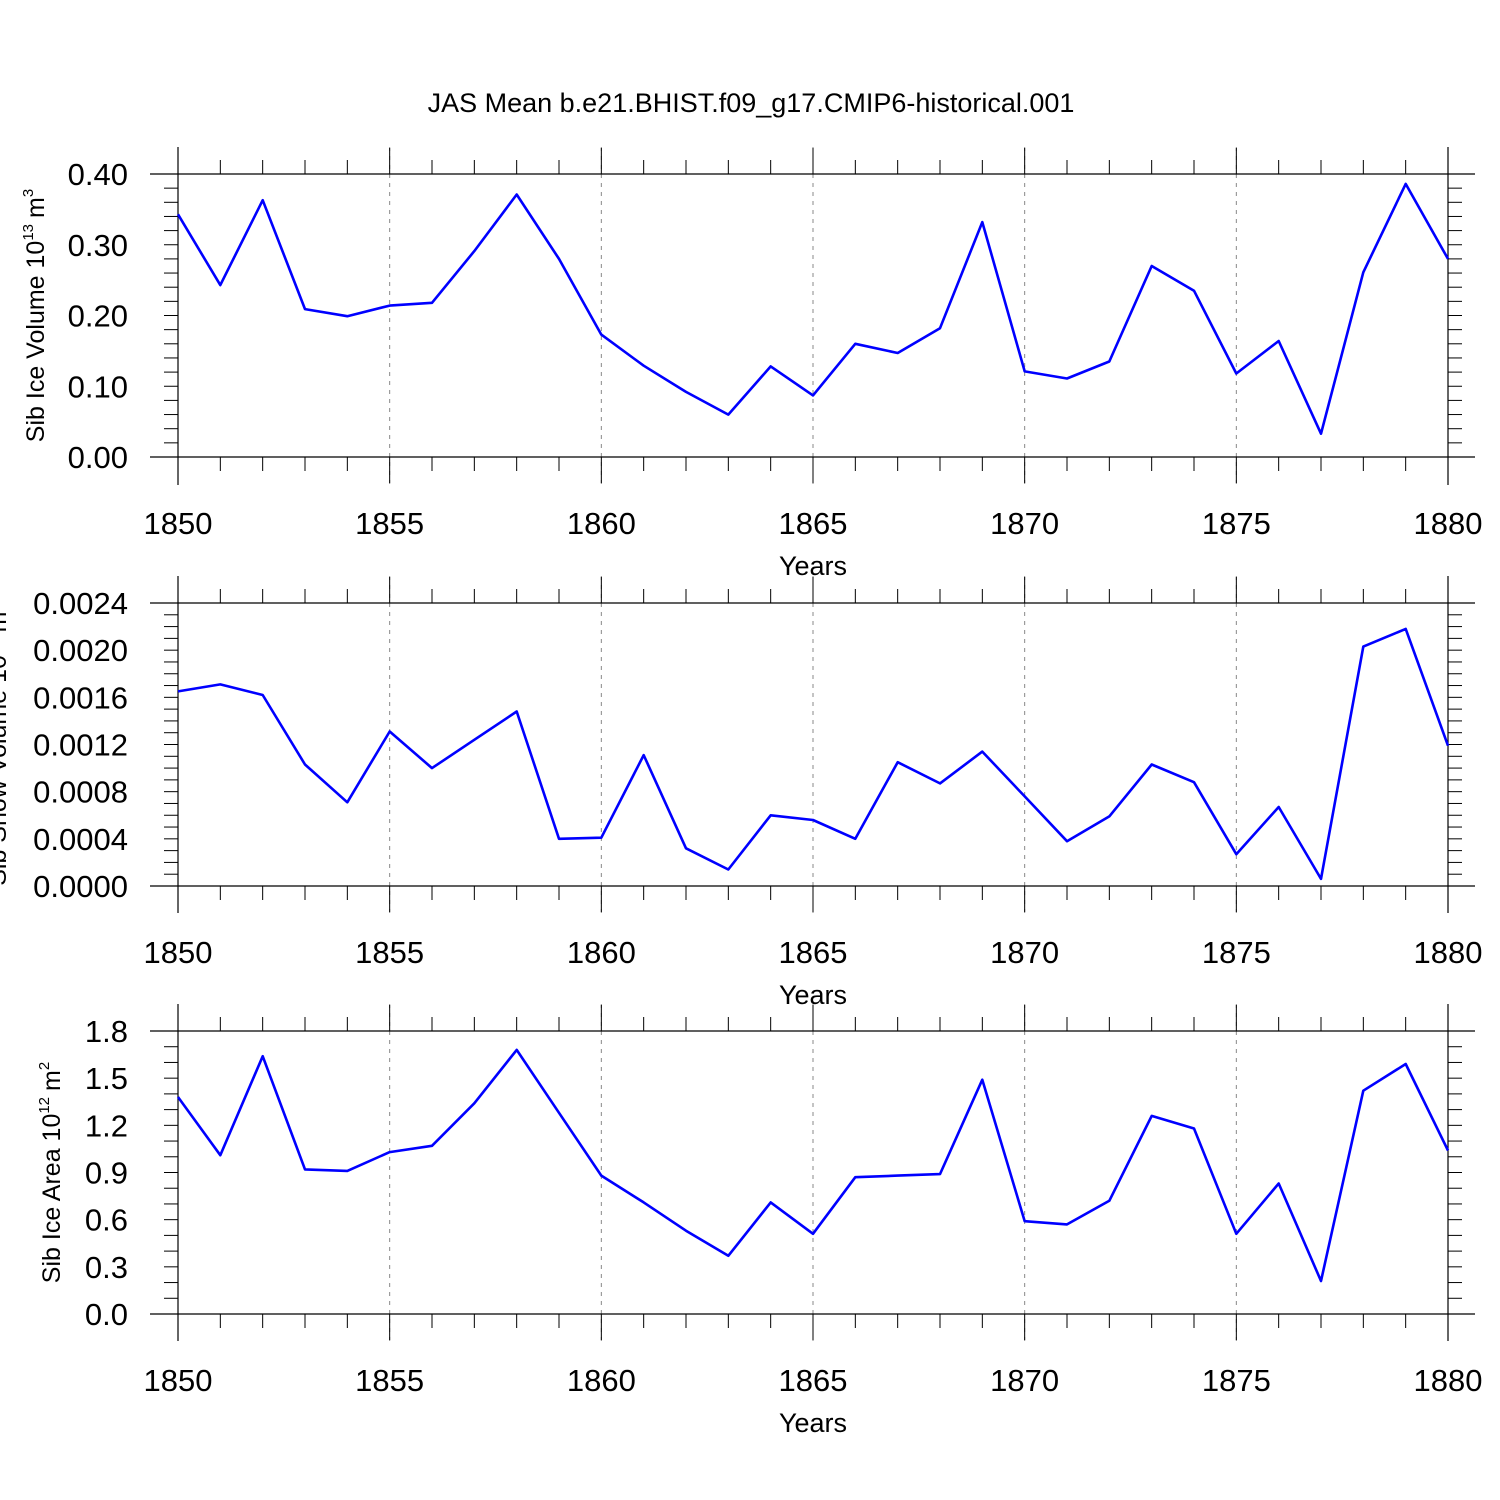 The height and width of the screenshot is (1500, 1500). Describe the element at coordinates (98, 386) in the screenshot. I see `y-tick-label: 0.10` at that location.